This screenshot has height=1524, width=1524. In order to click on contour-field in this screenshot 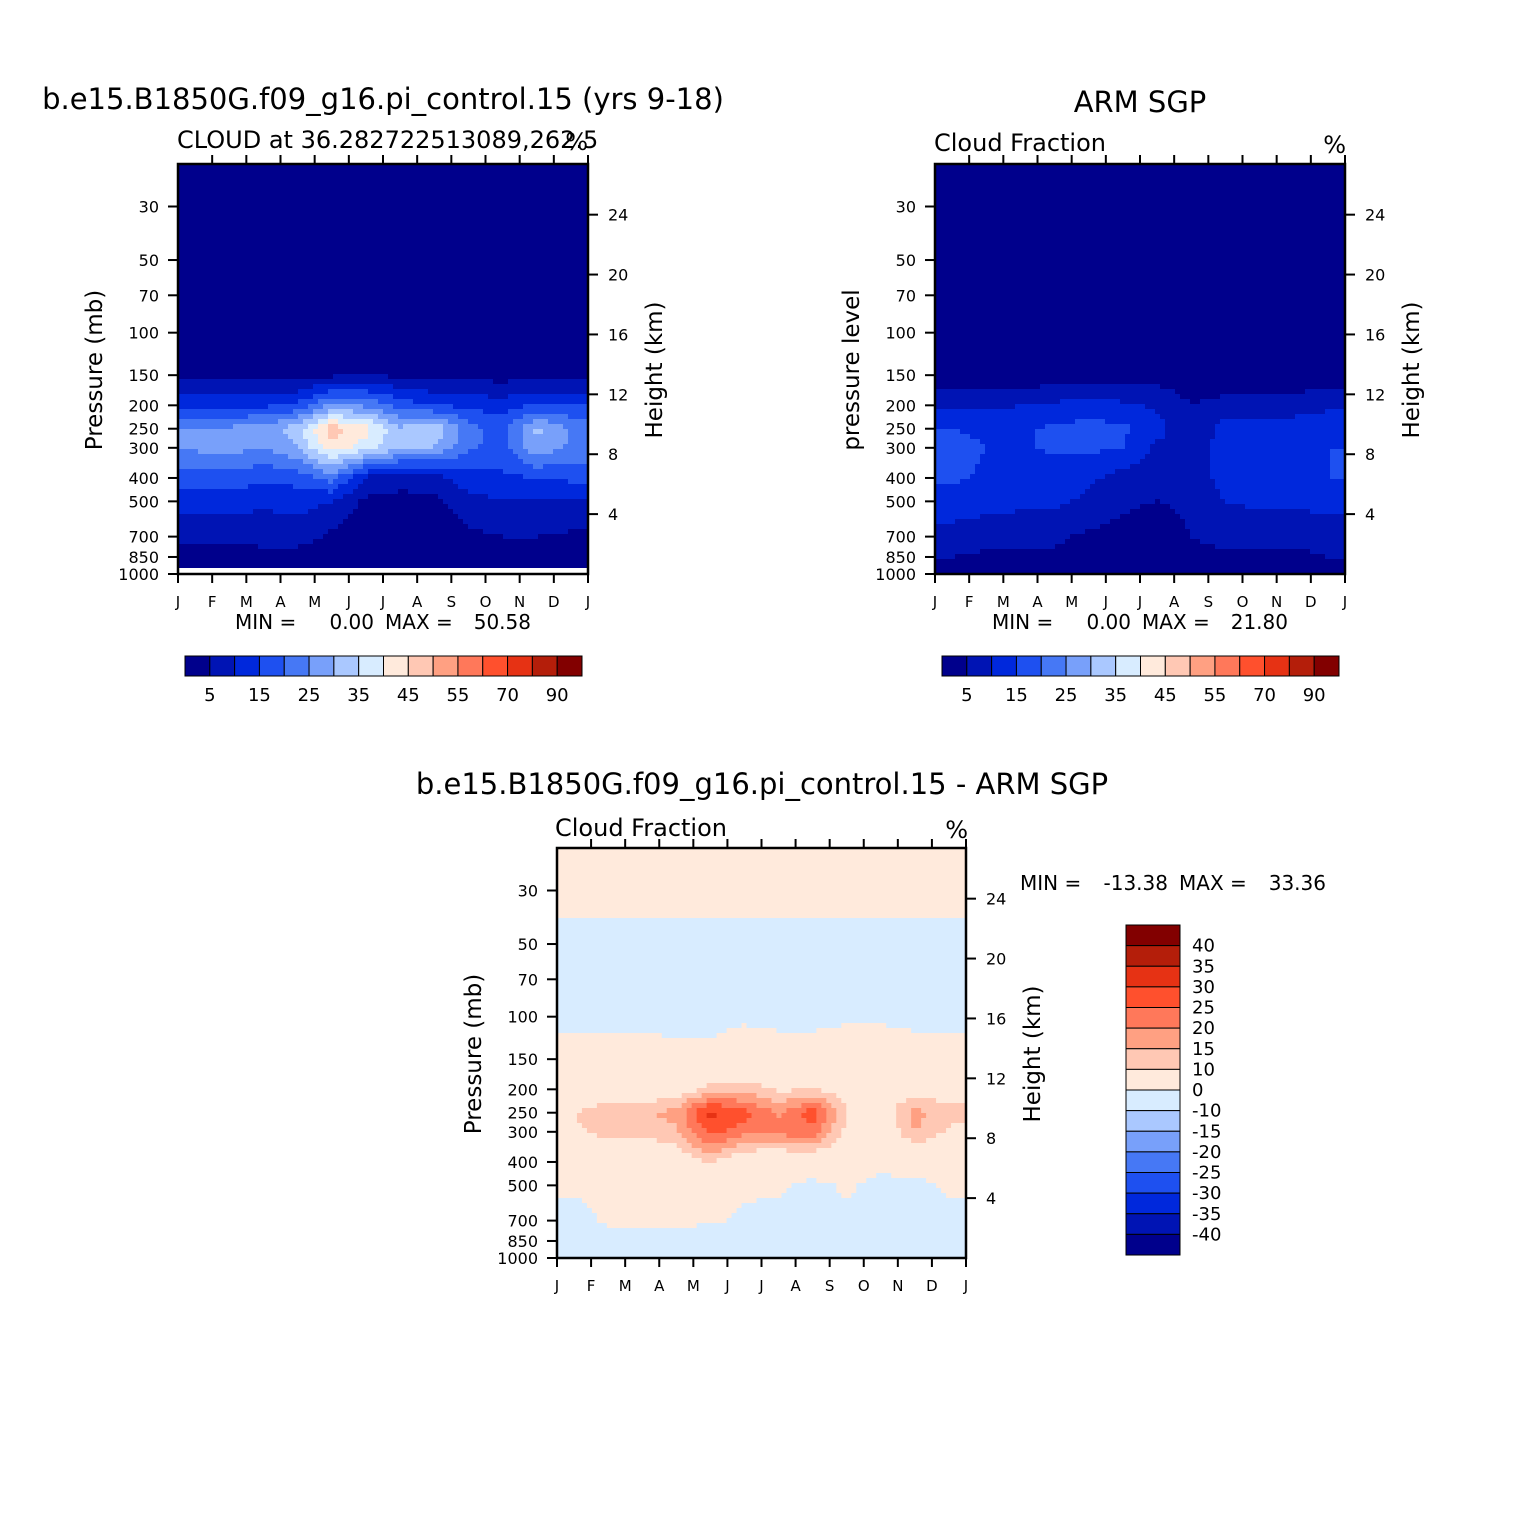, I will do `click(761, 1053)`.